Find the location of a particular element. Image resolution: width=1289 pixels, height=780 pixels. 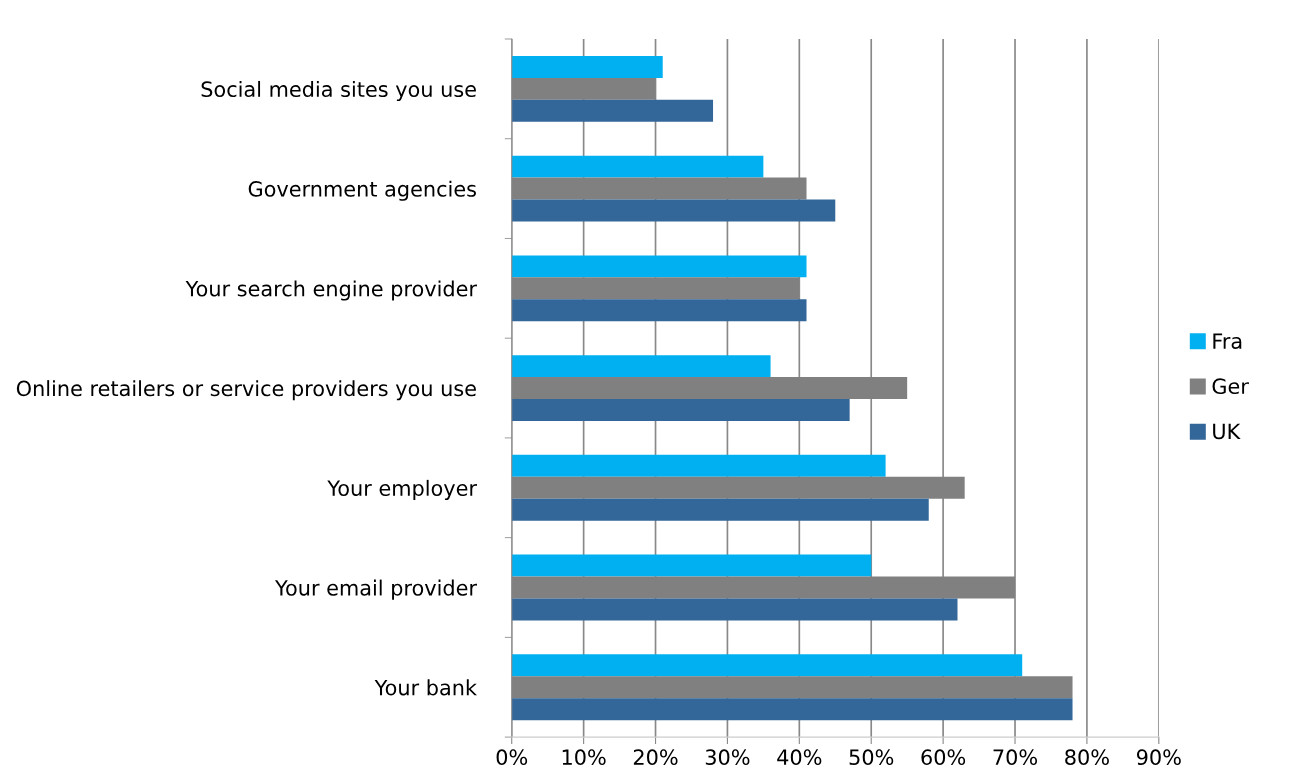

y-tick-label: Social media sites you use is located at coordinates (338, 91).